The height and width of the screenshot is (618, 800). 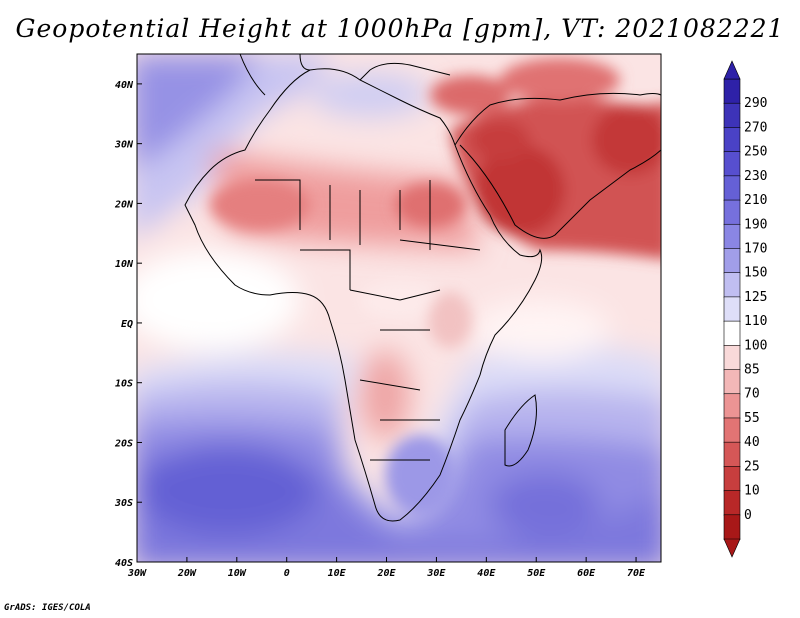 I want to click on latitude-ticks: 40N 30N 20N 10N EQ 10S 20S 30S 40S, so click(x=128, y=324).